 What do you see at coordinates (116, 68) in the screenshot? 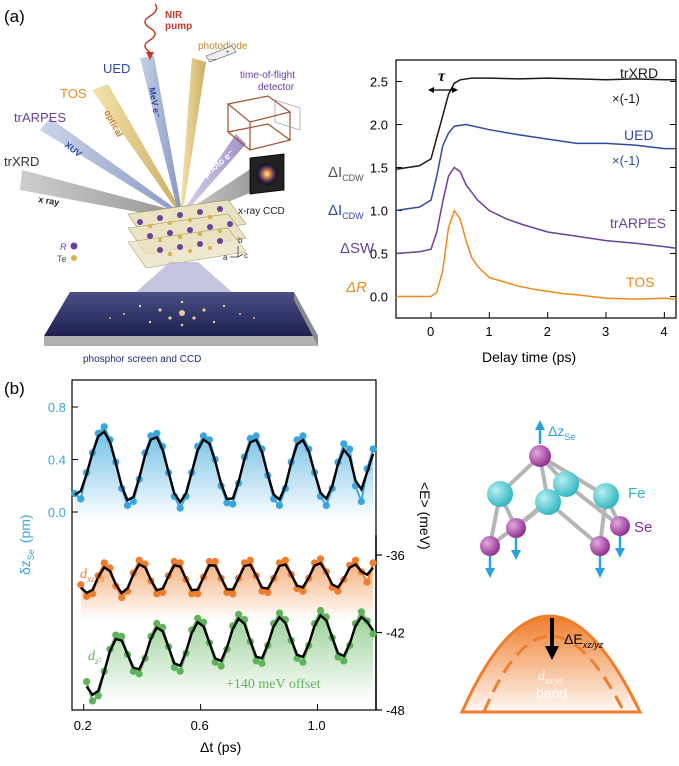
I see `ued-label: UED` at bounding box center [116, 68].